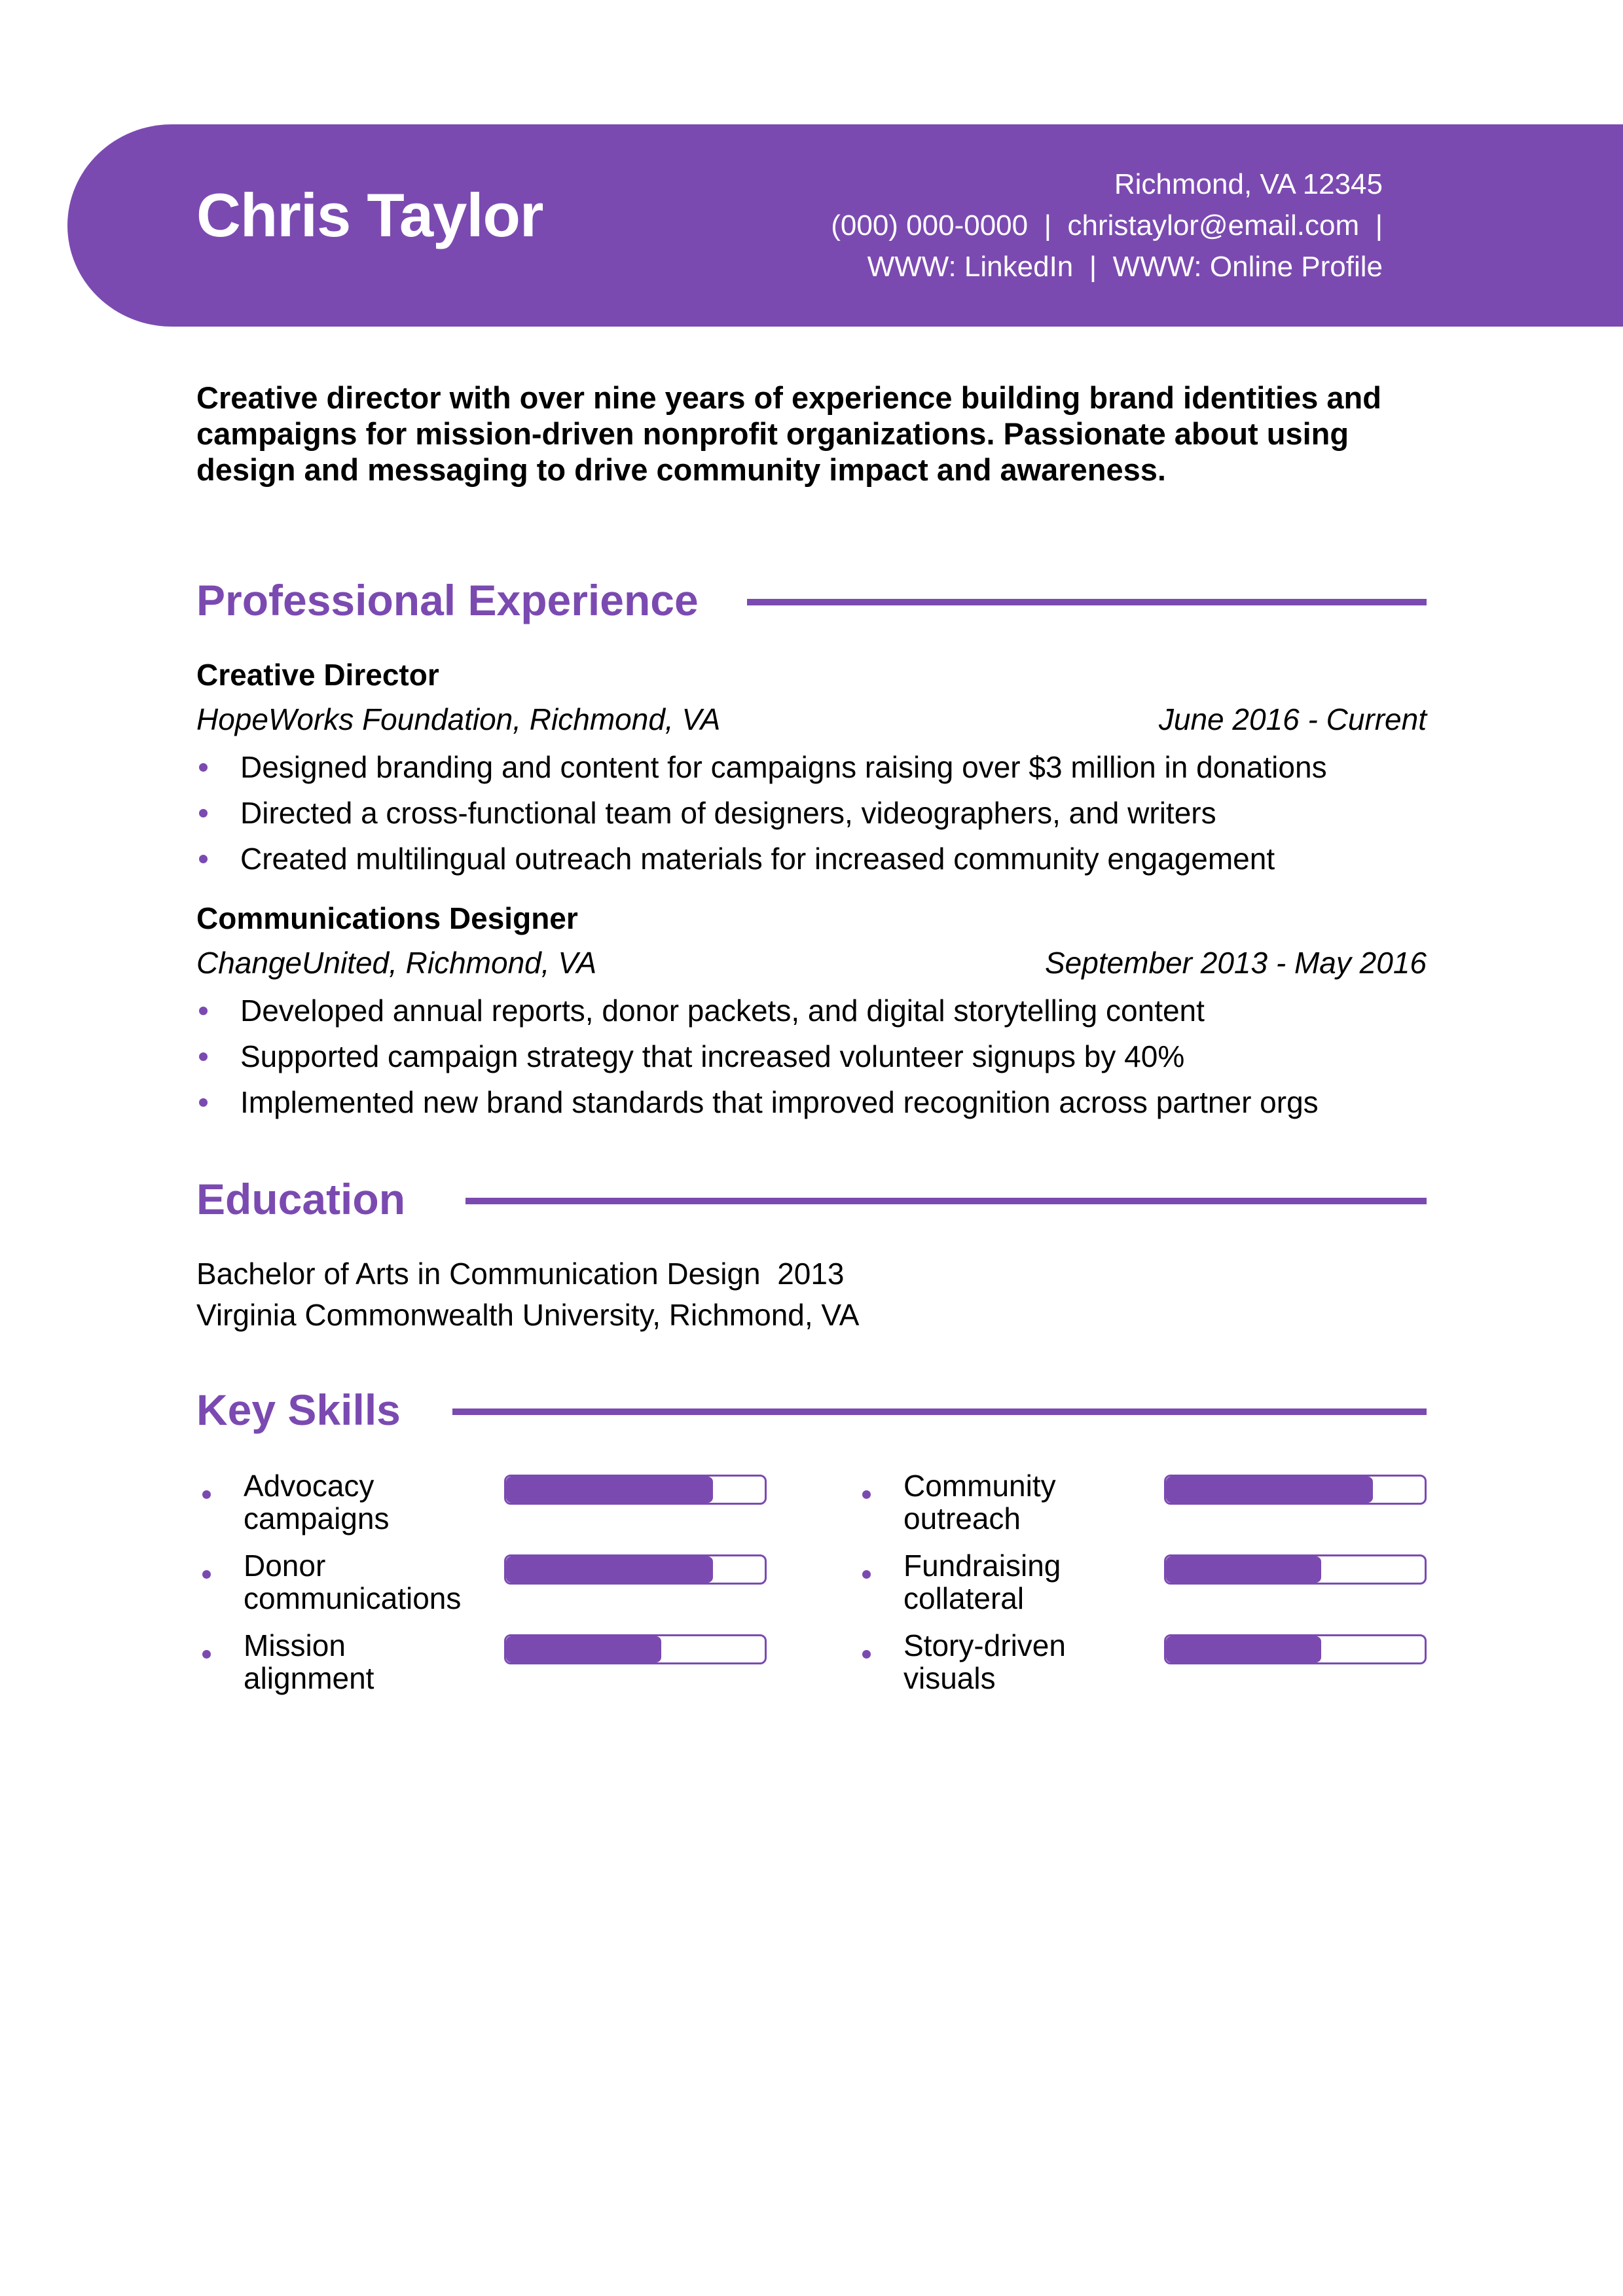 This screenshot has height=2296, width=1623. I want to click on experience-section-header: Professional Experience, so click(811, 600).